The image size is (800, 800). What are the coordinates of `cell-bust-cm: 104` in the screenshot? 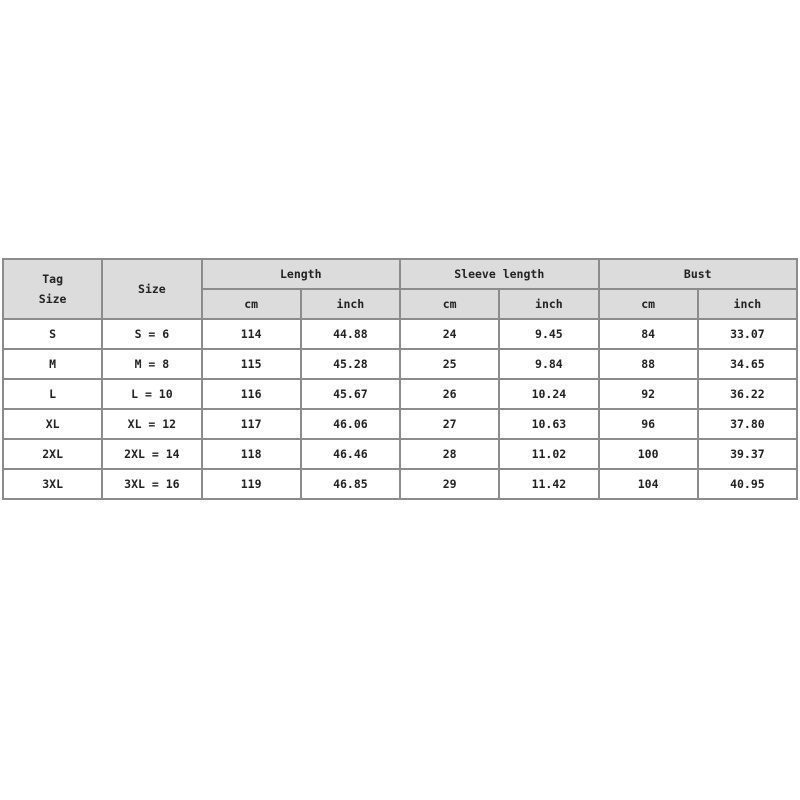 It's located at (648, 484).